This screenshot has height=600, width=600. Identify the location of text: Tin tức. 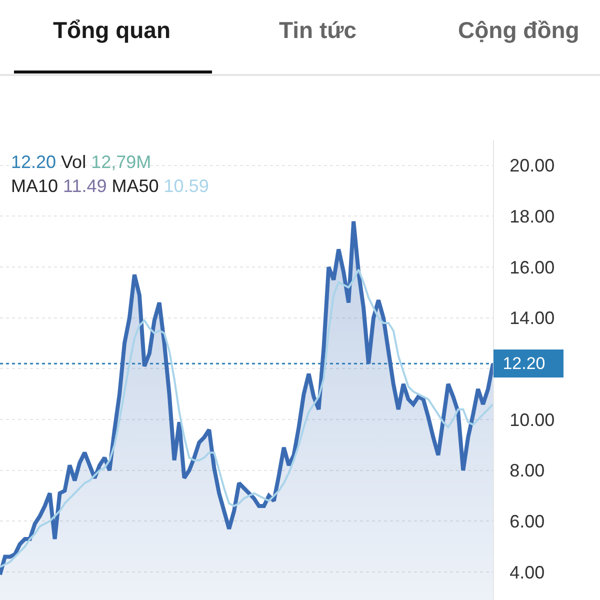
(318, 30).